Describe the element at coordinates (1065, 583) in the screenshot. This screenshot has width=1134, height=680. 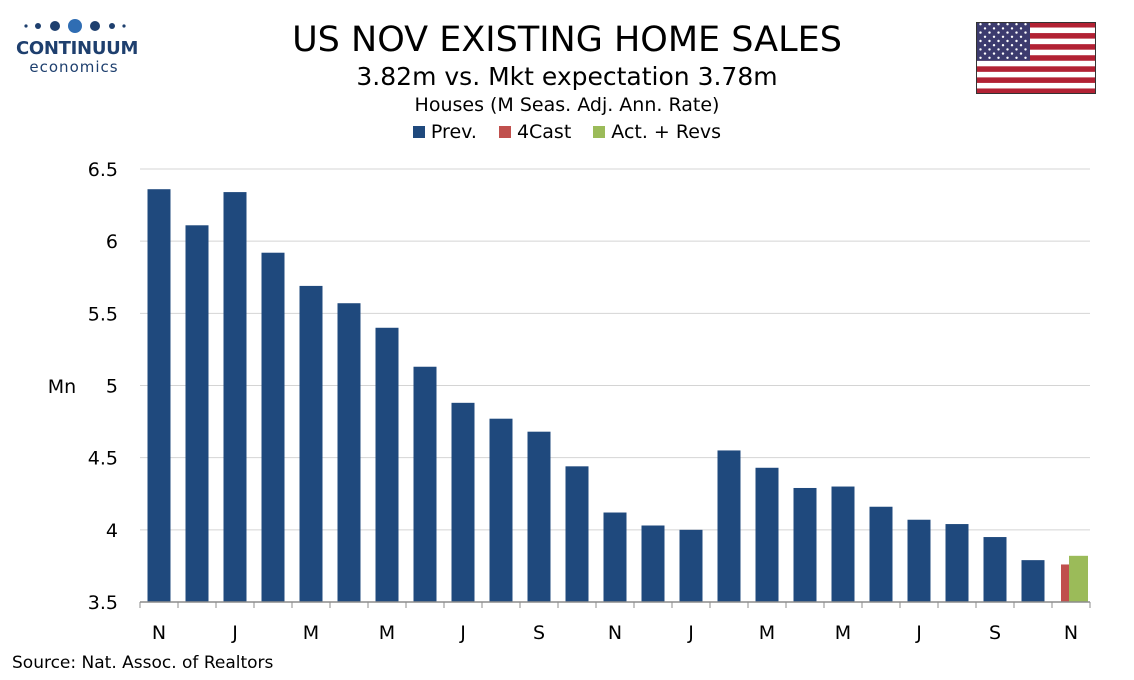
I see `bar-forecast` at that location.